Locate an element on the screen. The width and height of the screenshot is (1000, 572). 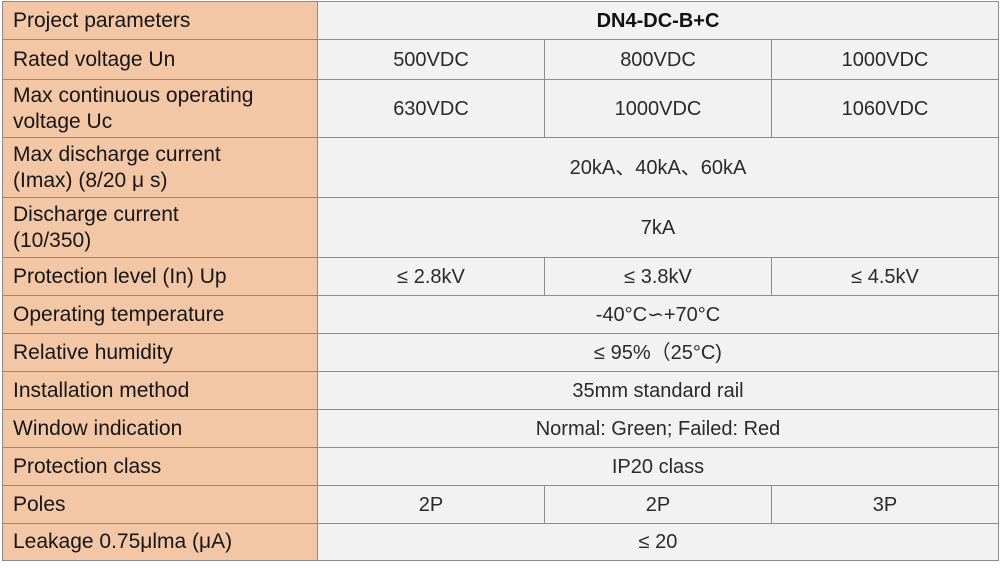
row-discharge-current: Discharge current (10/350) 7kA is located at coordinates (501, 227).